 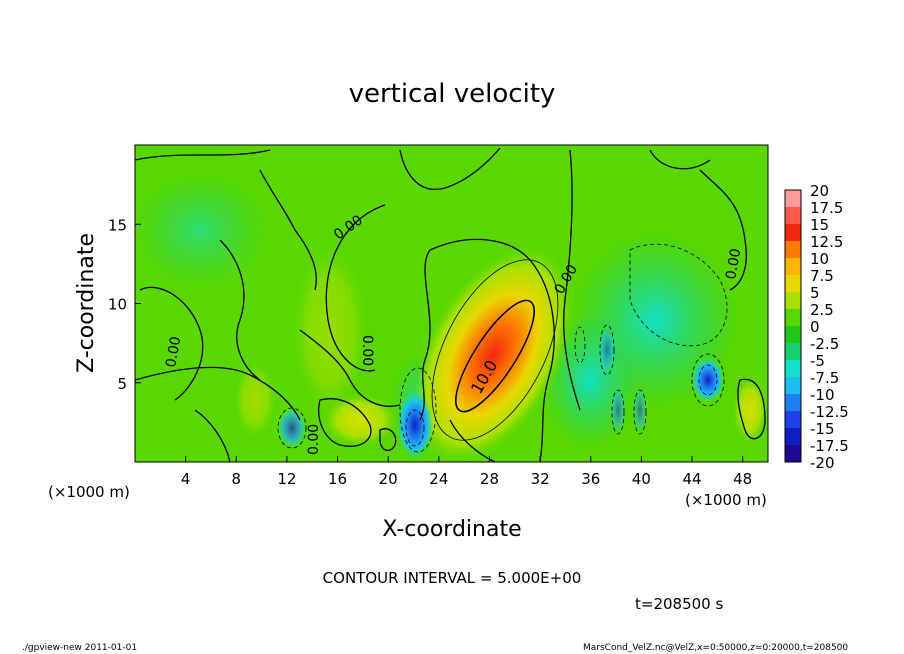 I want to click on footer-left: ./gpview-new 2011-01-01, so click(x=79, y=648).